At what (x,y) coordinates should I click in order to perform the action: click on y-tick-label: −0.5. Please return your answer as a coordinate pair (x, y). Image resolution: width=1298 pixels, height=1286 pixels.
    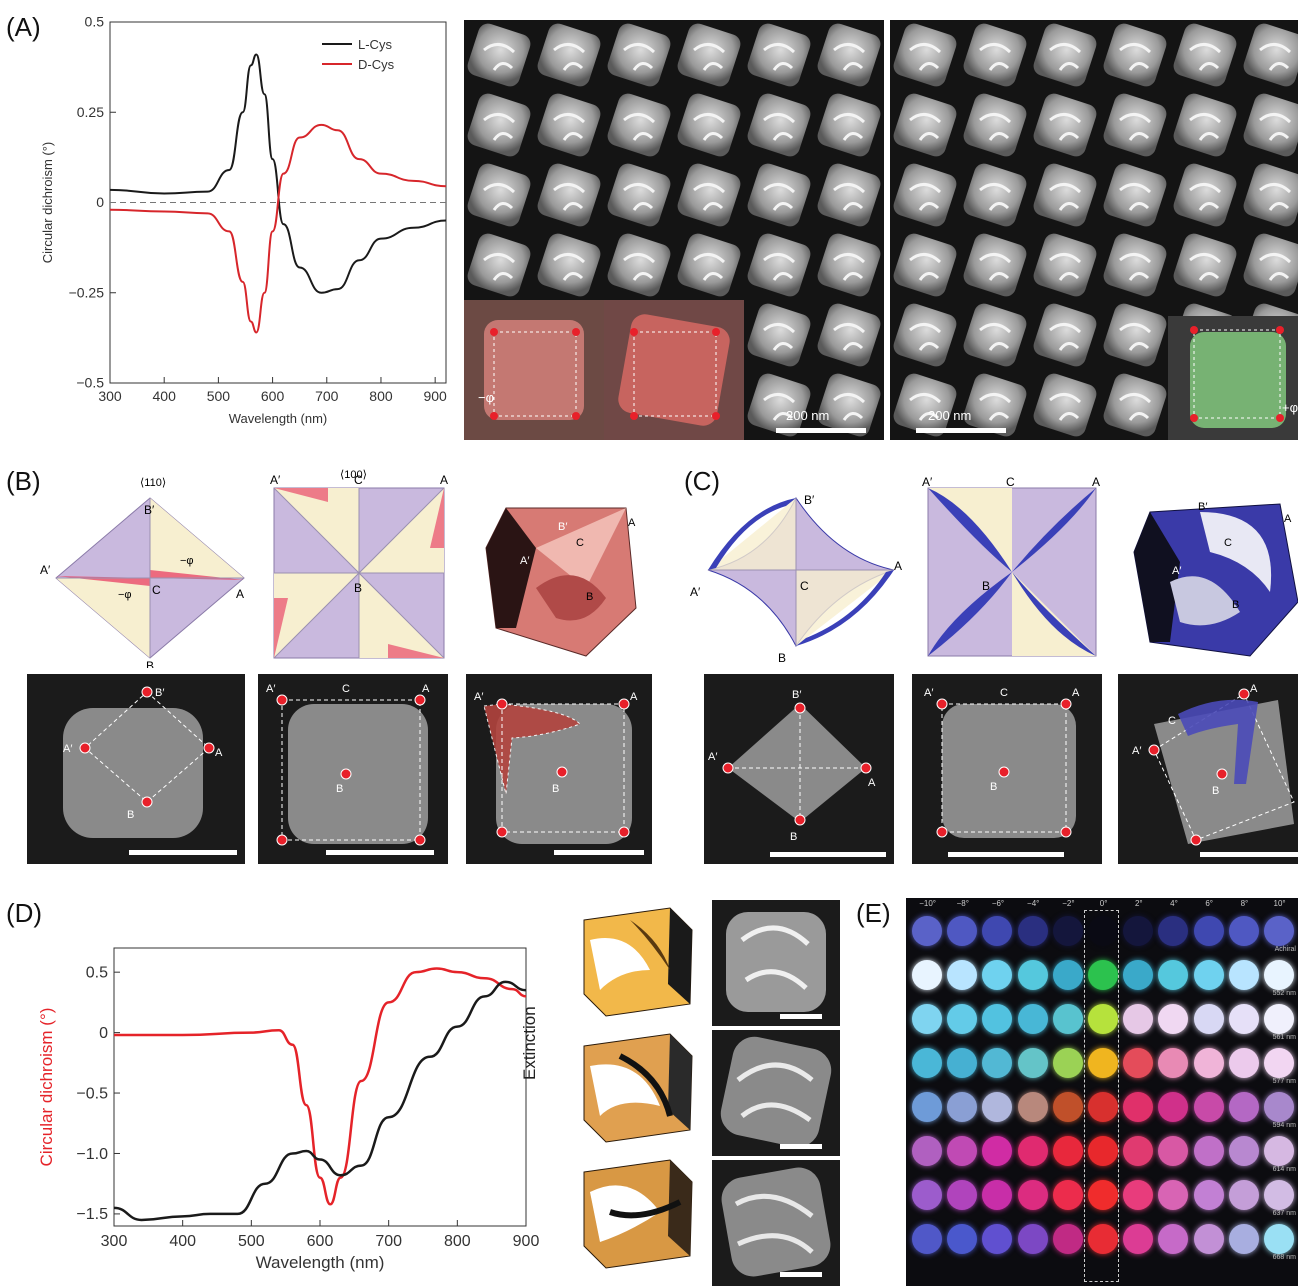
    Looking at the image, I should click on (92, 1093).